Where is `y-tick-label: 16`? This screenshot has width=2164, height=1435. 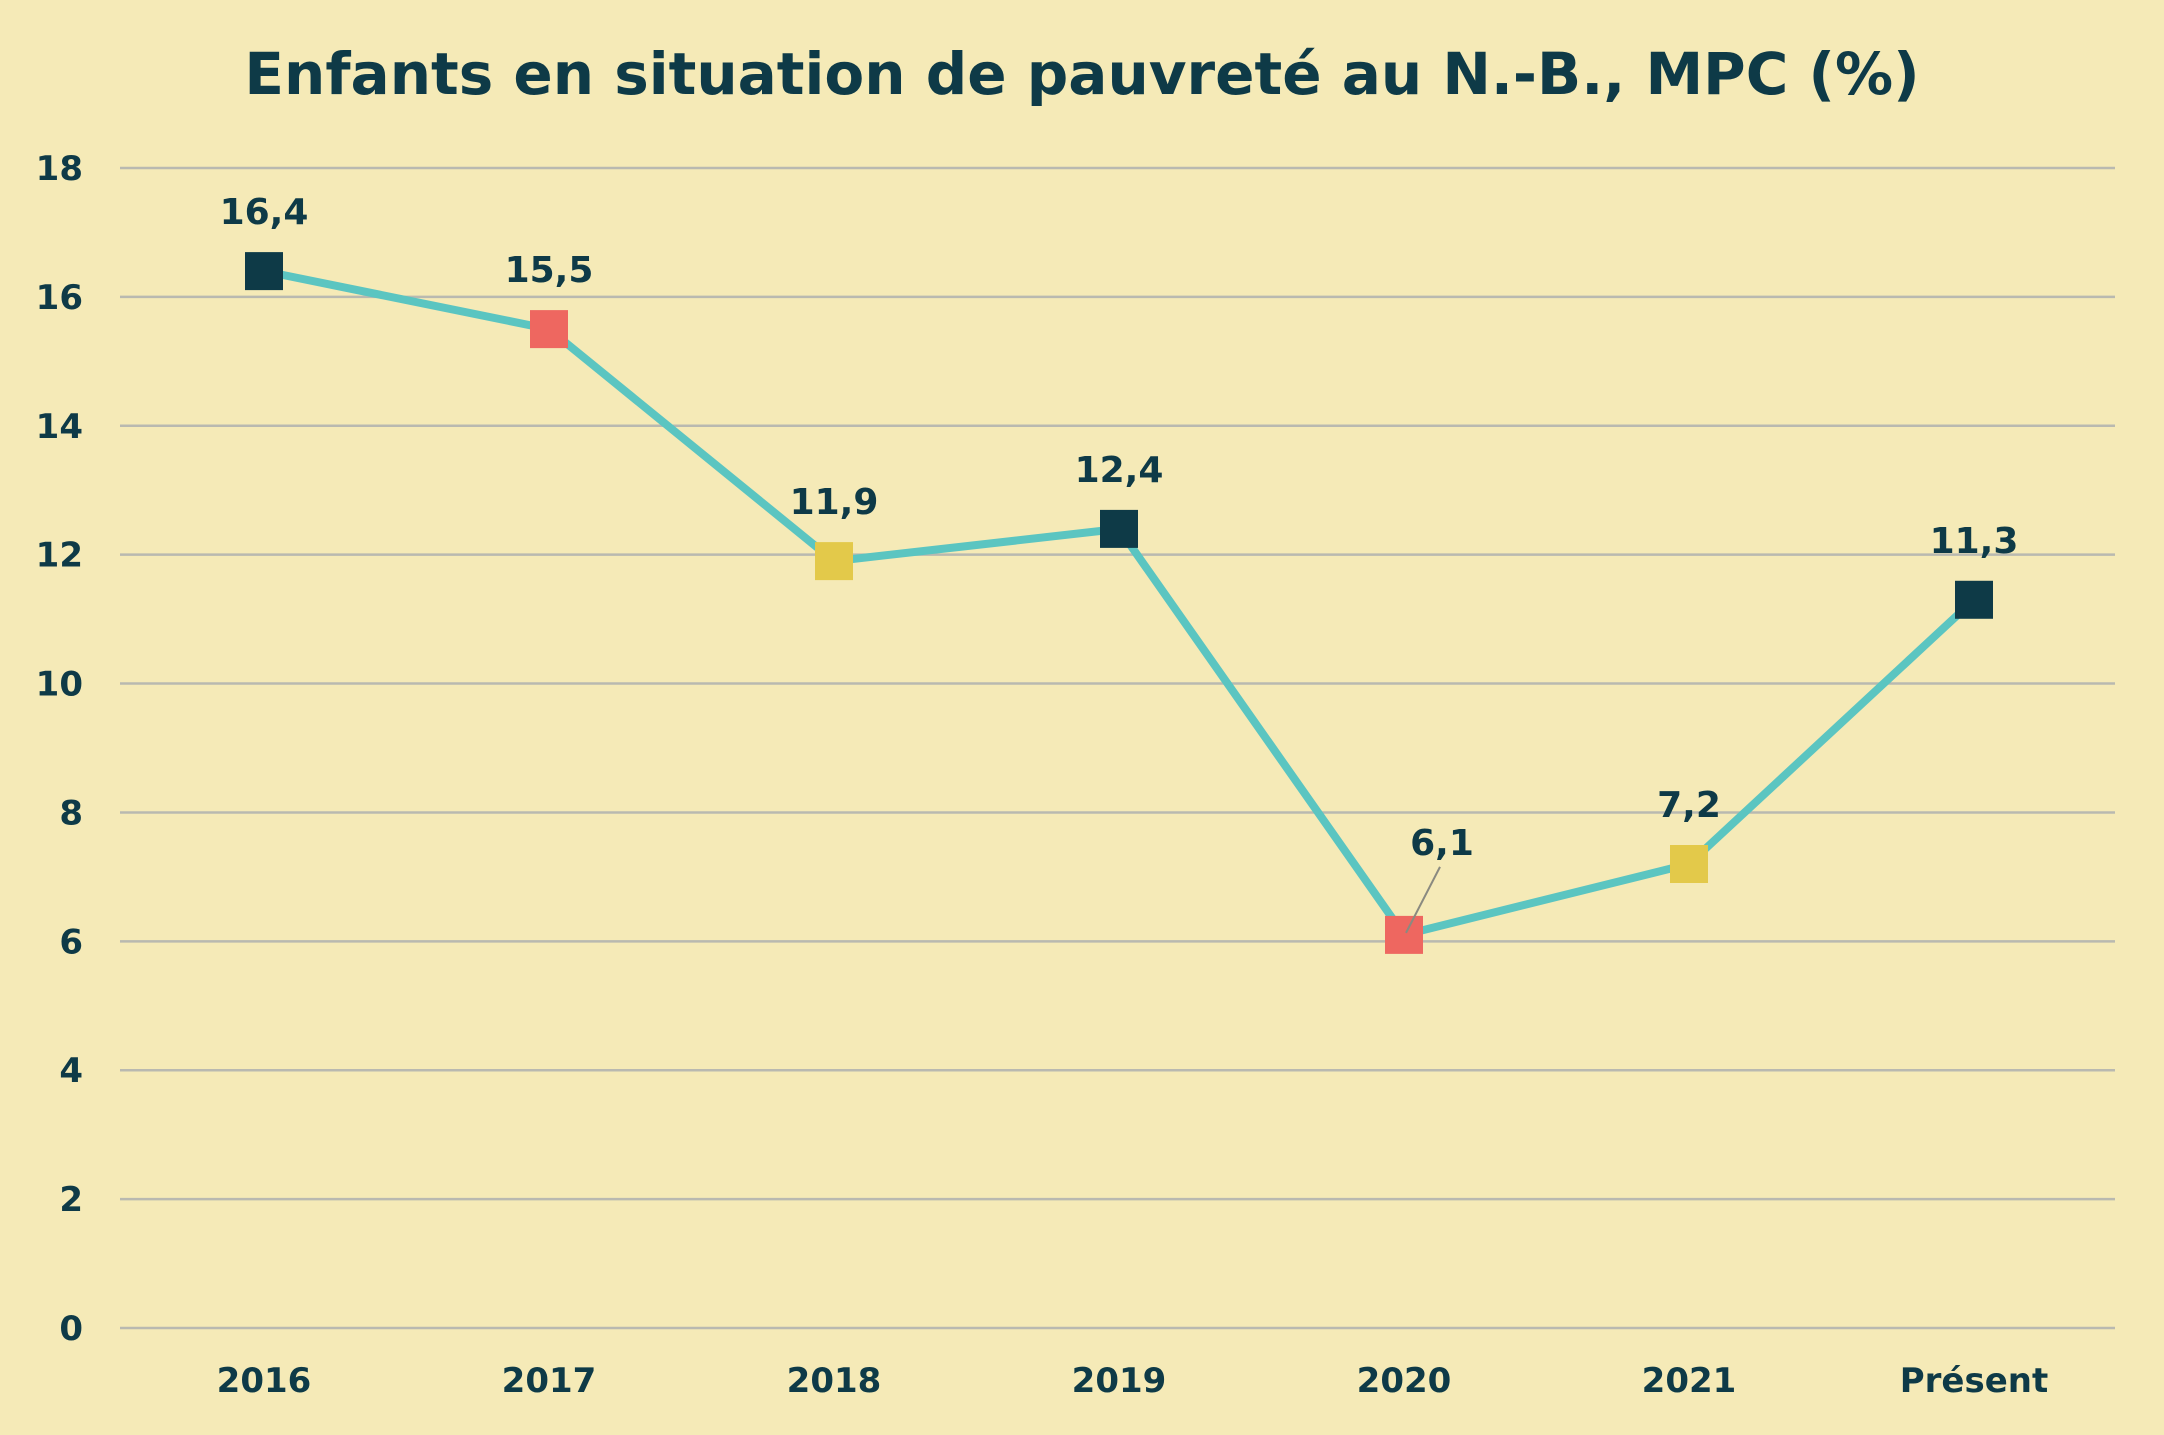 y-tick-label: 16 is located at coordinates (59, 298).